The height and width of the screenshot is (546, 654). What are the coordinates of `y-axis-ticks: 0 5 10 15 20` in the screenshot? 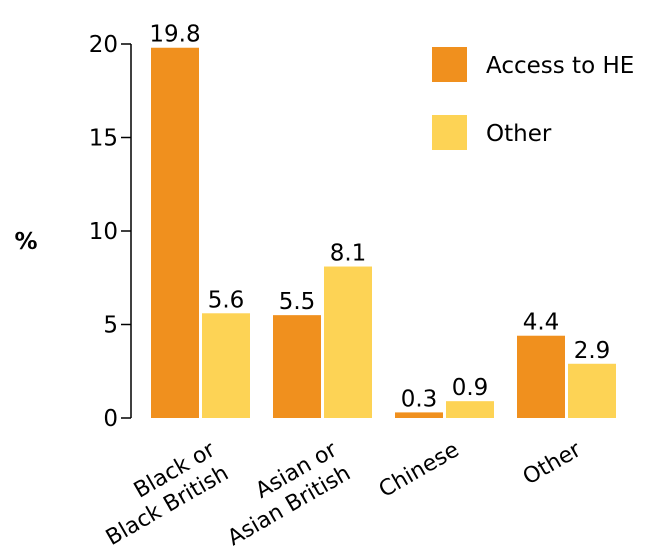 It's located at (110, 232).